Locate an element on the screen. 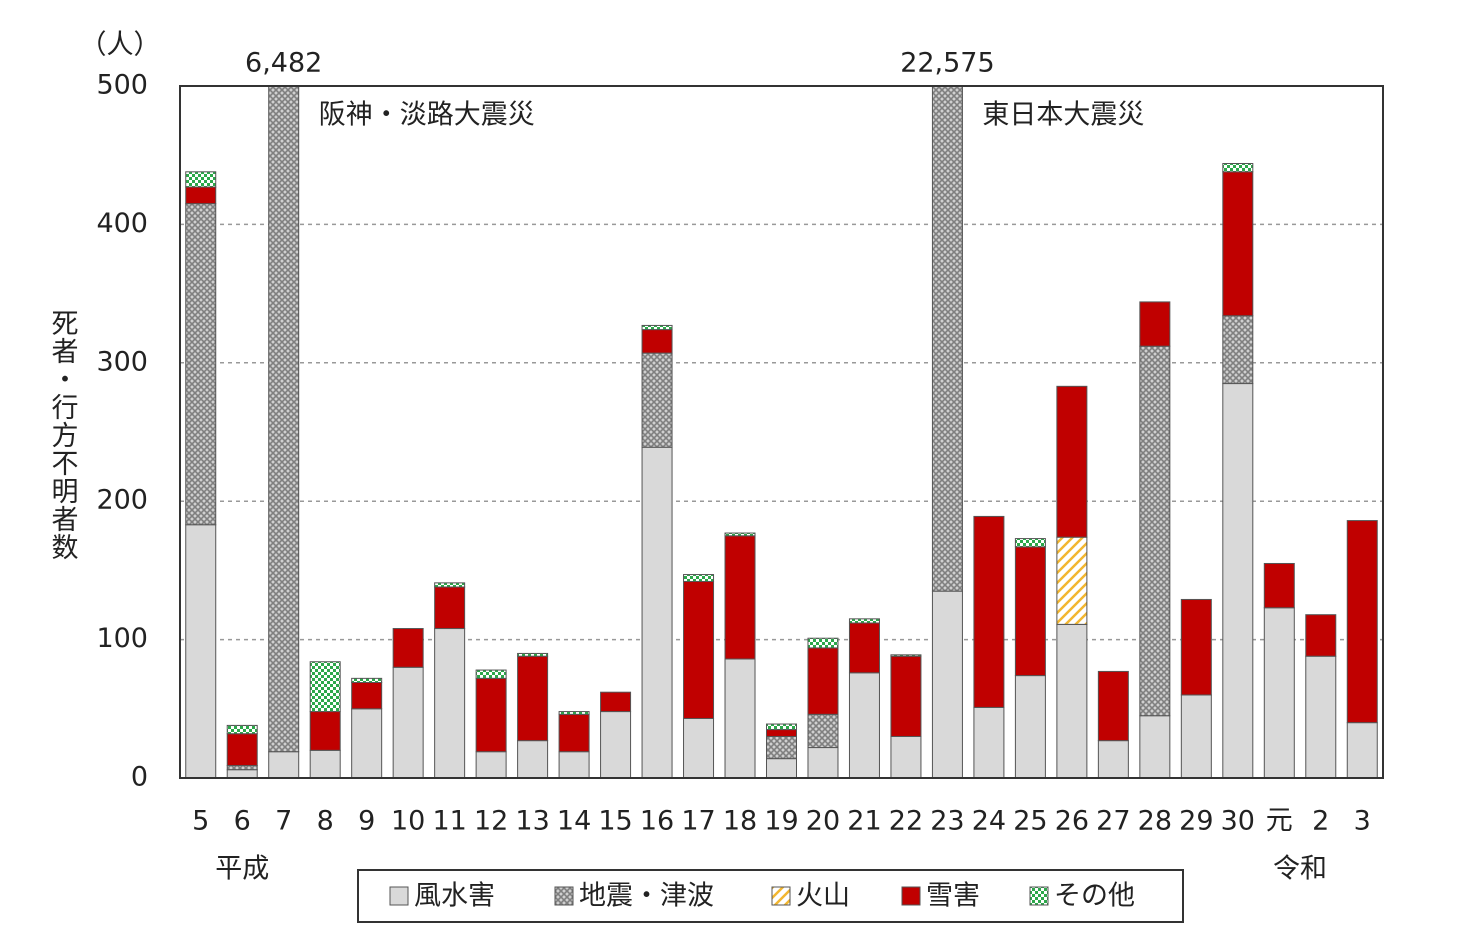 Image resolution: width=1470 pixels, height=950 pixels. total-label: 22,575 is located at coordinates (947, 63).